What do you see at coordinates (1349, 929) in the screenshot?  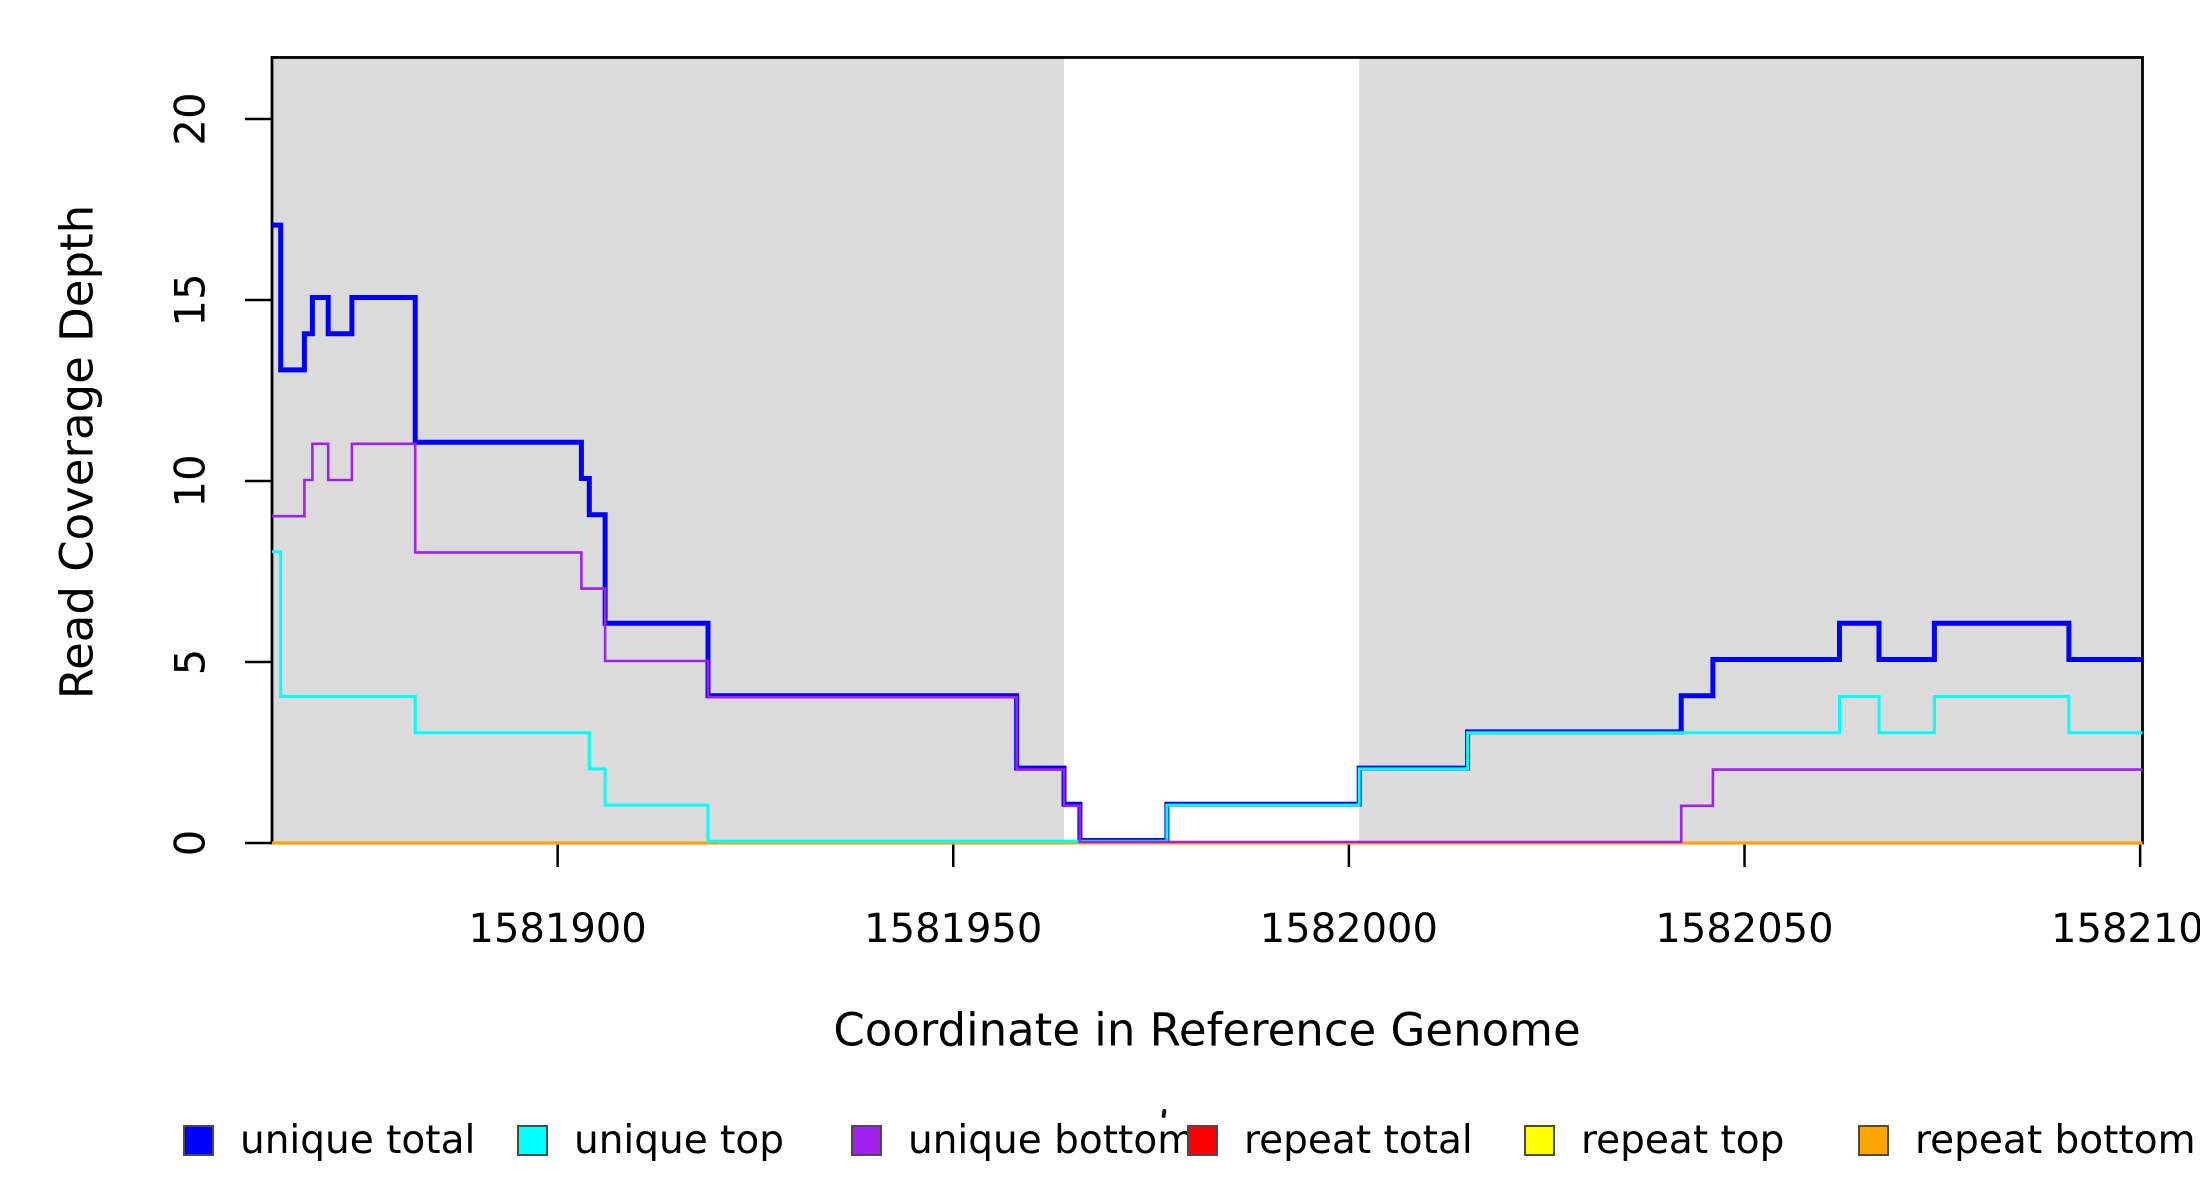 I see `x-tick-label: 1582000` at bounding box center [1349, 929].